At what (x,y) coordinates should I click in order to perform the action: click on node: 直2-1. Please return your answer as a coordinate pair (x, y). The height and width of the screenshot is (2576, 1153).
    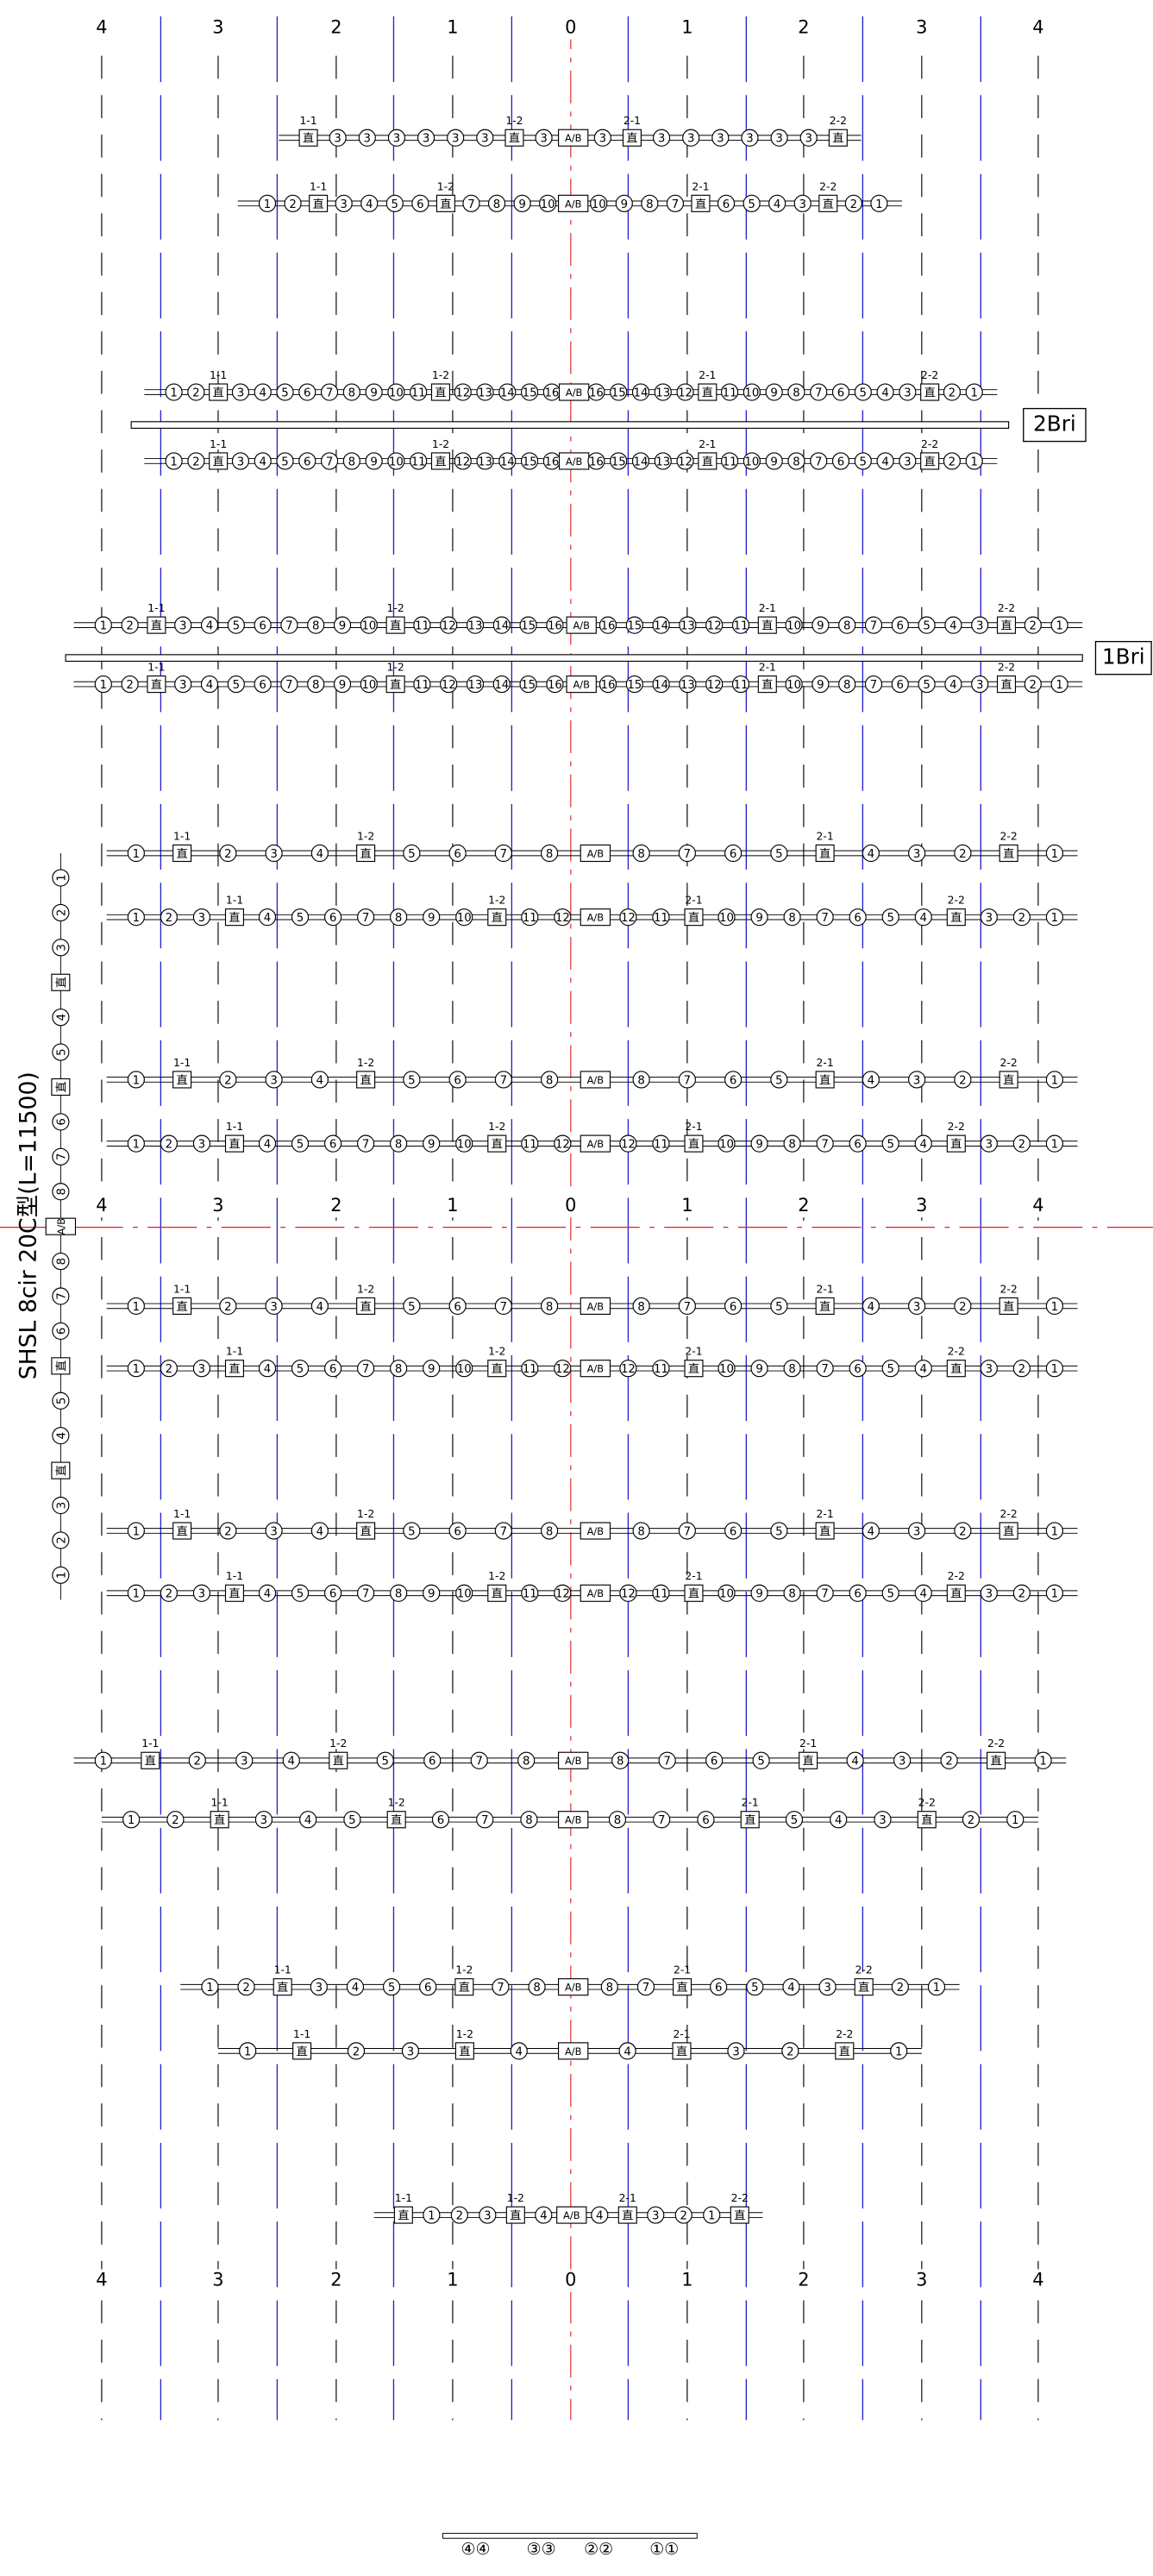
    Looking at the image, I should click on (825, 1299).